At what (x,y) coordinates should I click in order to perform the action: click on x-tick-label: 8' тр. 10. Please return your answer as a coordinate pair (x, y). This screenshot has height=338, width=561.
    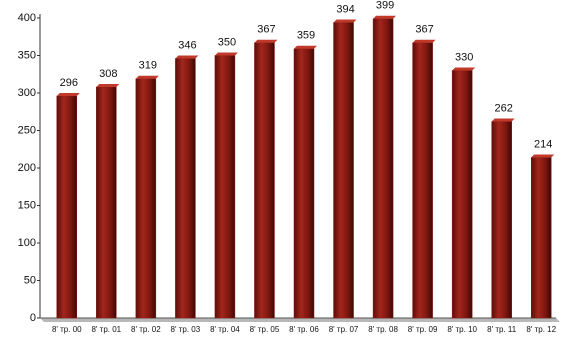
    Looking at the image, I should click on (462, 329).